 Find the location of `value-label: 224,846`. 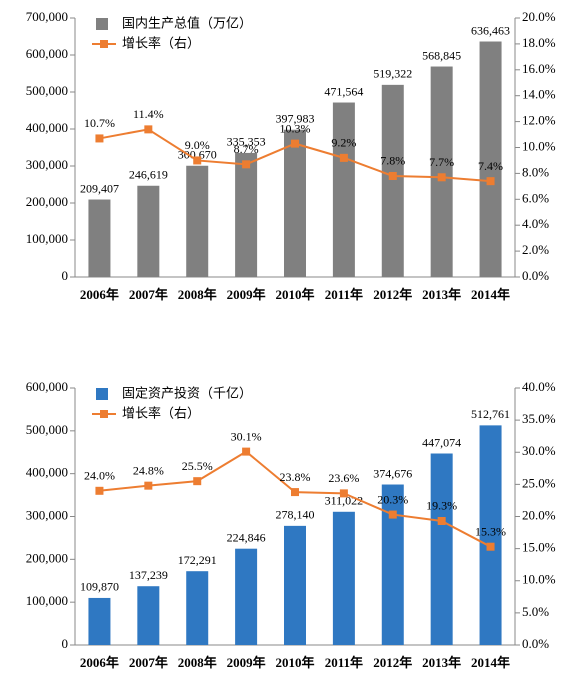

value-label: 224,846 is located at coordinates (246, 537).